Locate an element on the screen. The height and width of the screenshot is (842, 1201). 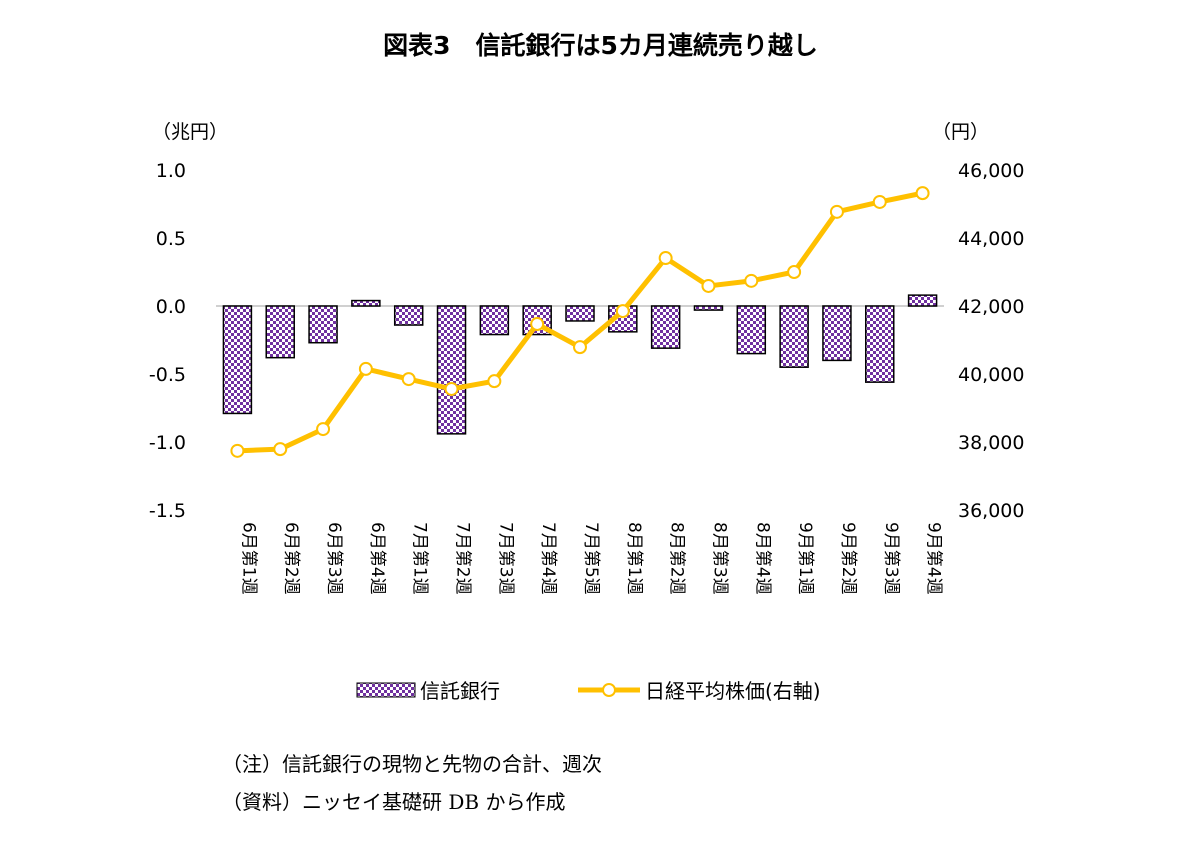
category-label: 6月第2週 is located at coordinates (291, 558).